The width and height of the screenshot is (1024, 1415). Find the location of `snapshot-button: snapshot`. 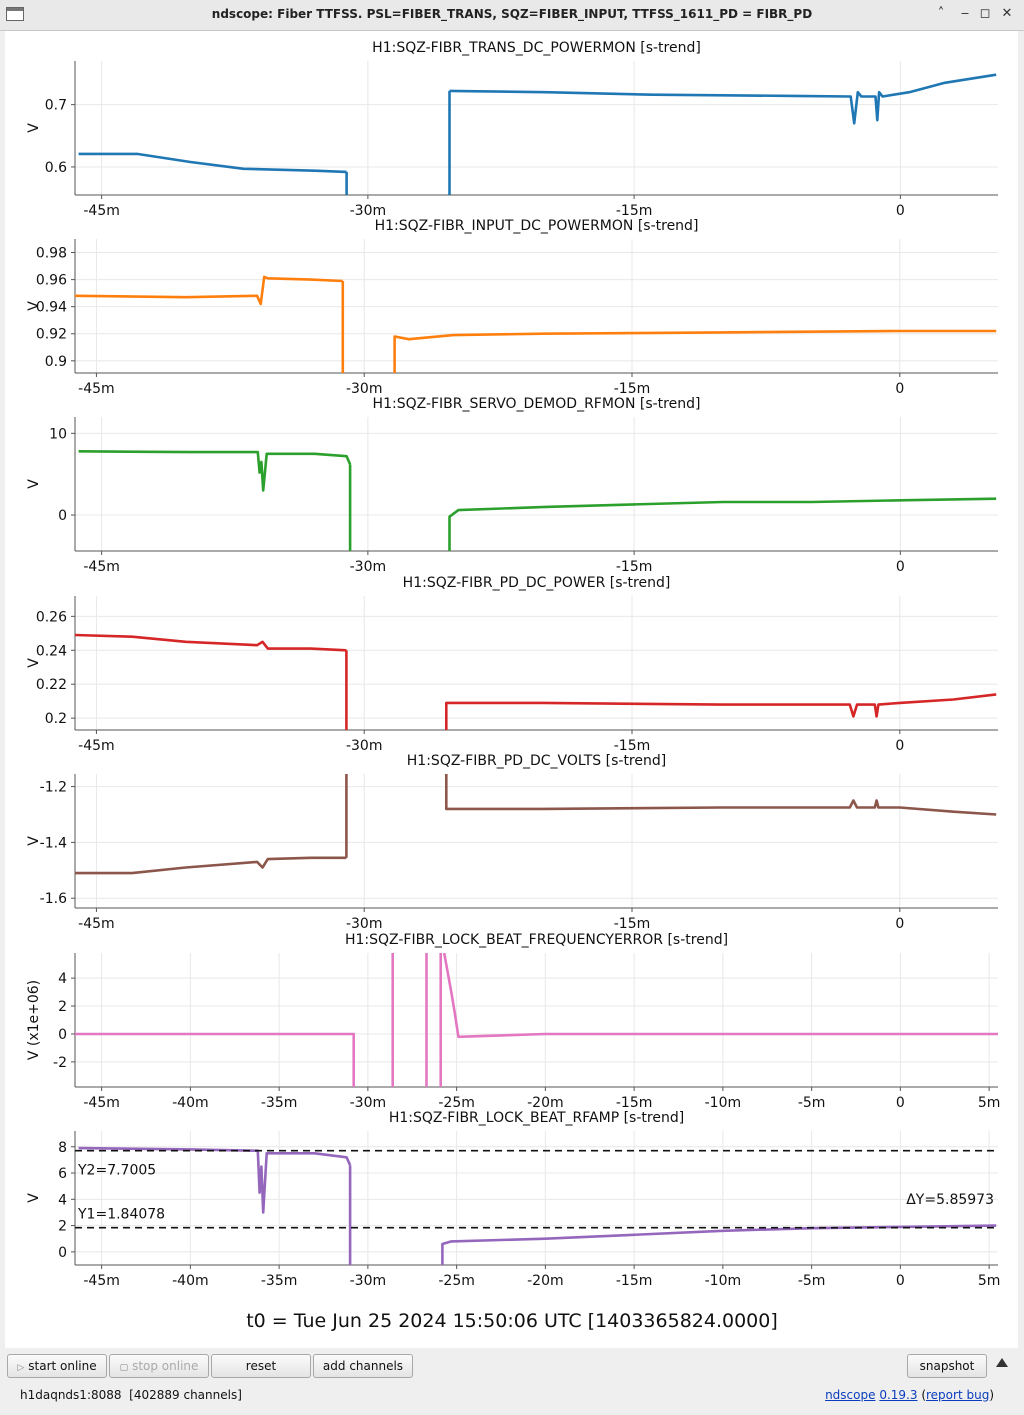

snapshot-button: snapshot is located at coordinates (947, 1366).